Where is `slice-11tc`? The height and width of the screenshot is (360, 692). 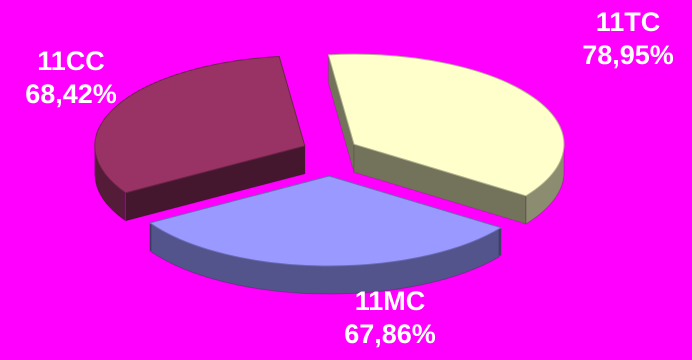
slice-11tc is located at coordinates (446, 125).